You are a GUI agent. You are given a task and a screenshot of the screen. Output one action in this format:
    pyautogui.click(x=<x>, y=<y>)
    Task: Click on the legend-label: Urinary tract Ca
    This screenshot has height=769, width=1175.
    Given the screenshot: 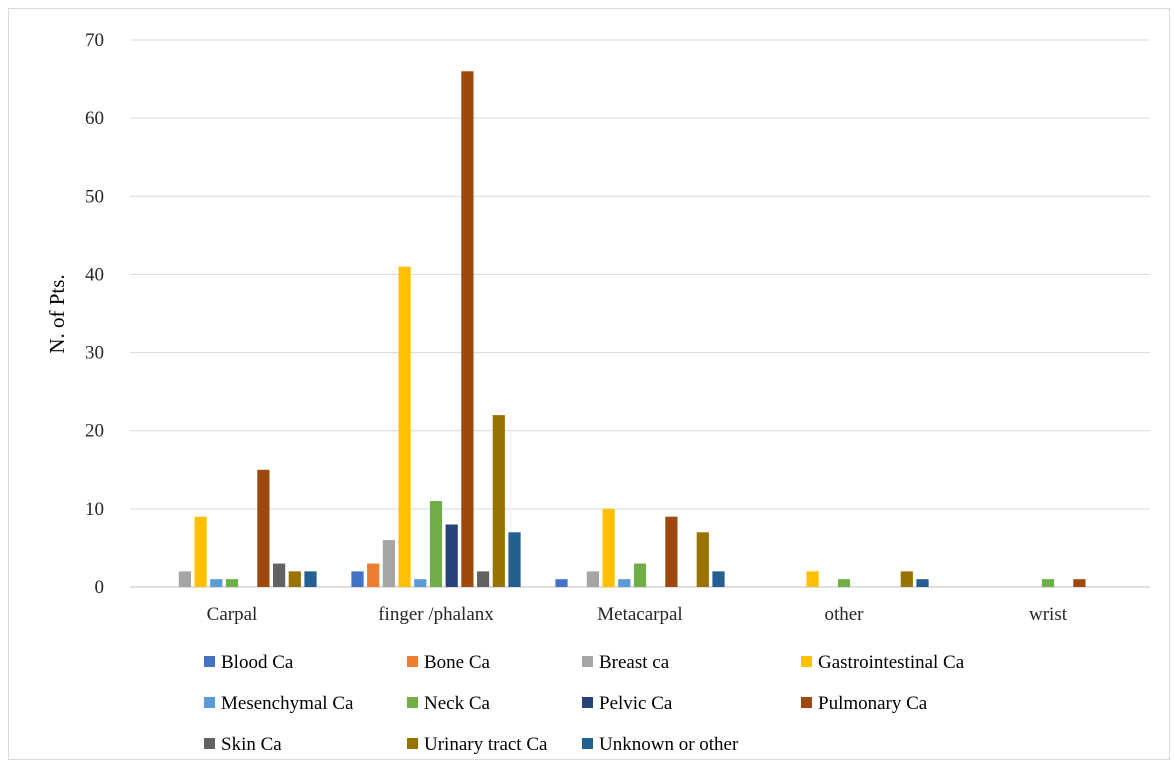 What is the action you would take?
    pyautogui.click(x=486, y=744)
    